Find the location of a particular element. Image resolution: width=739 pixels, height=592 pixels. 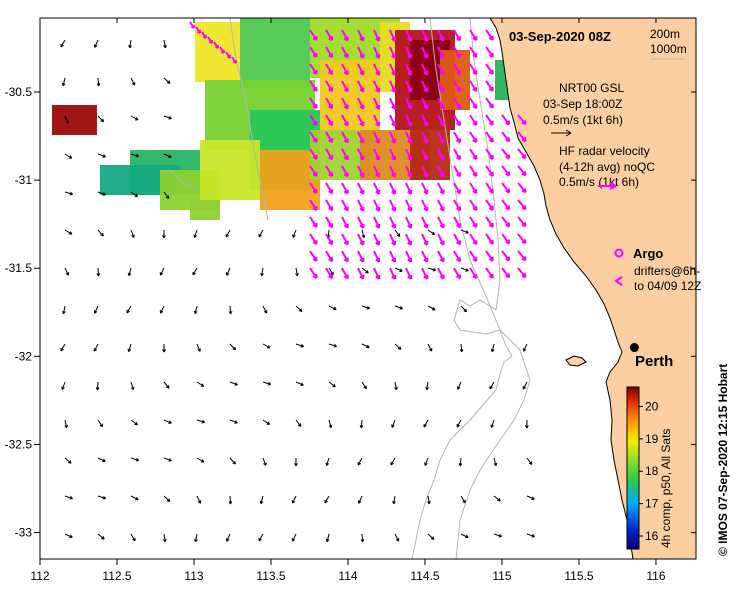

colorbar-tick-label: 20 is located at coordinates (652, 406).